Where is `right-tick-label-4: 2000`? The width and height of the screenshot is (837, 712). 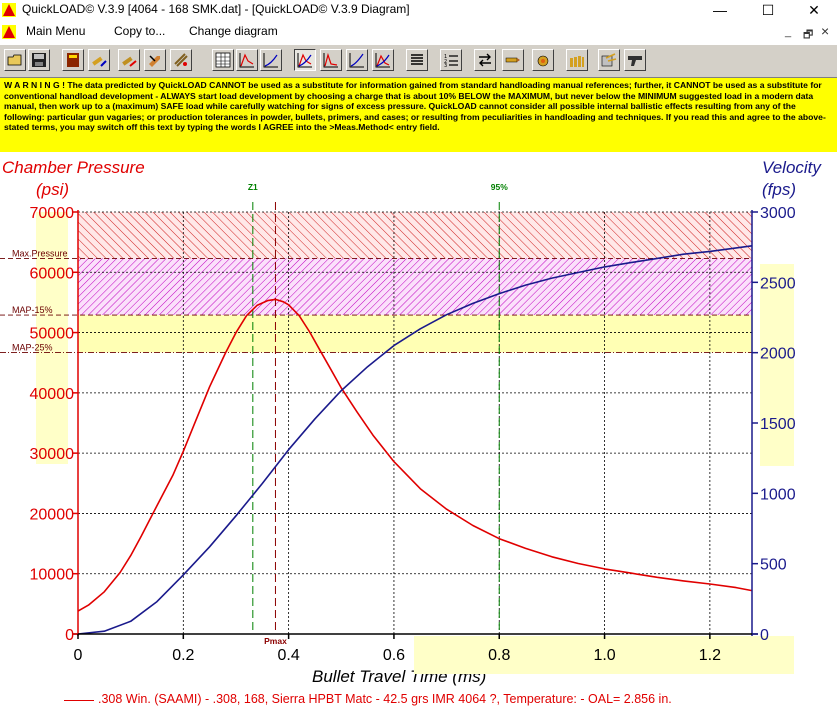
right-tick-label-4: 2000 is located at coordinates (778, 354).